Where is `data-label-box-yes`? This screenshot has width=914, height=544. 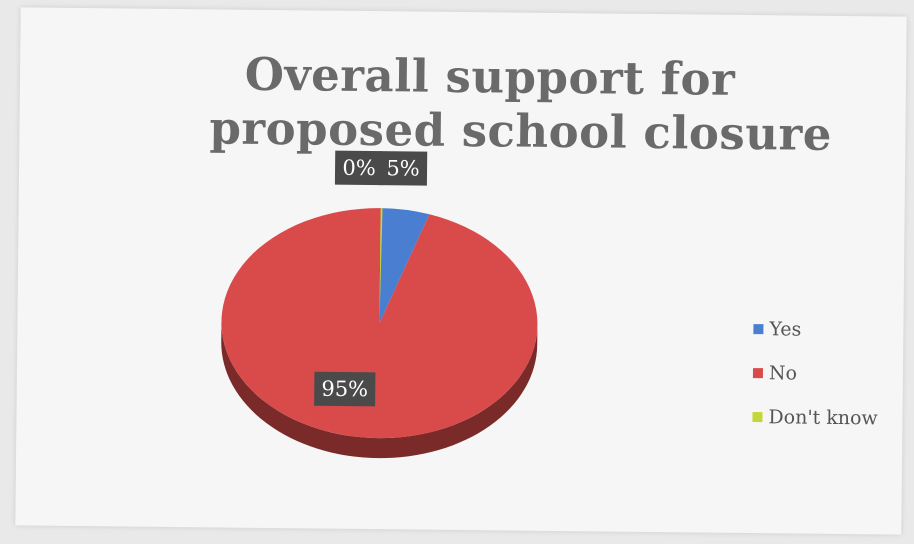
data-label-box-yes is located at coordinates (403, 168).